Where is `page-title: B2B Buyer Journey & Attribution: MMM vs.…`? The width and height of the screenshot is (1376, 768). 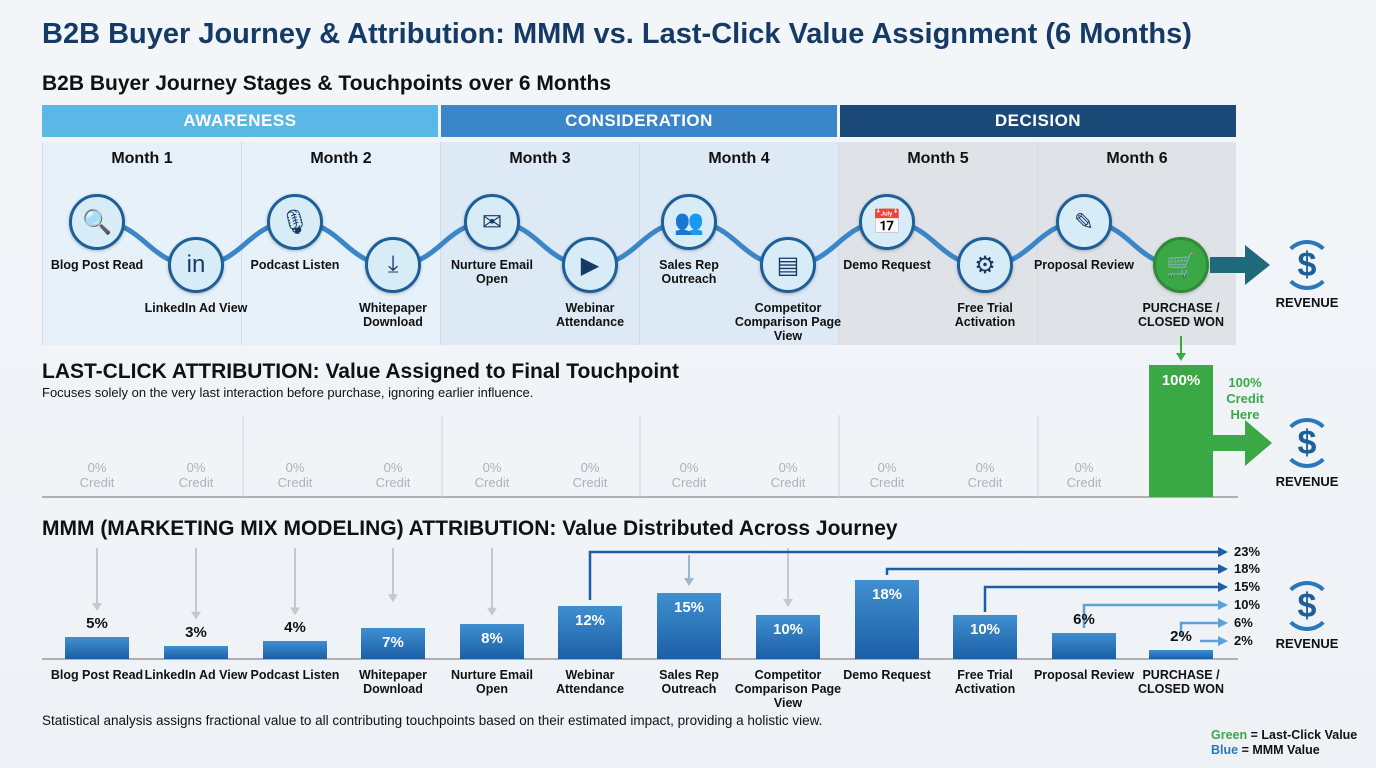 page-title: B2B Buyer Journey & Attribution: MMM vs.… is located at coordinates (617, 34).